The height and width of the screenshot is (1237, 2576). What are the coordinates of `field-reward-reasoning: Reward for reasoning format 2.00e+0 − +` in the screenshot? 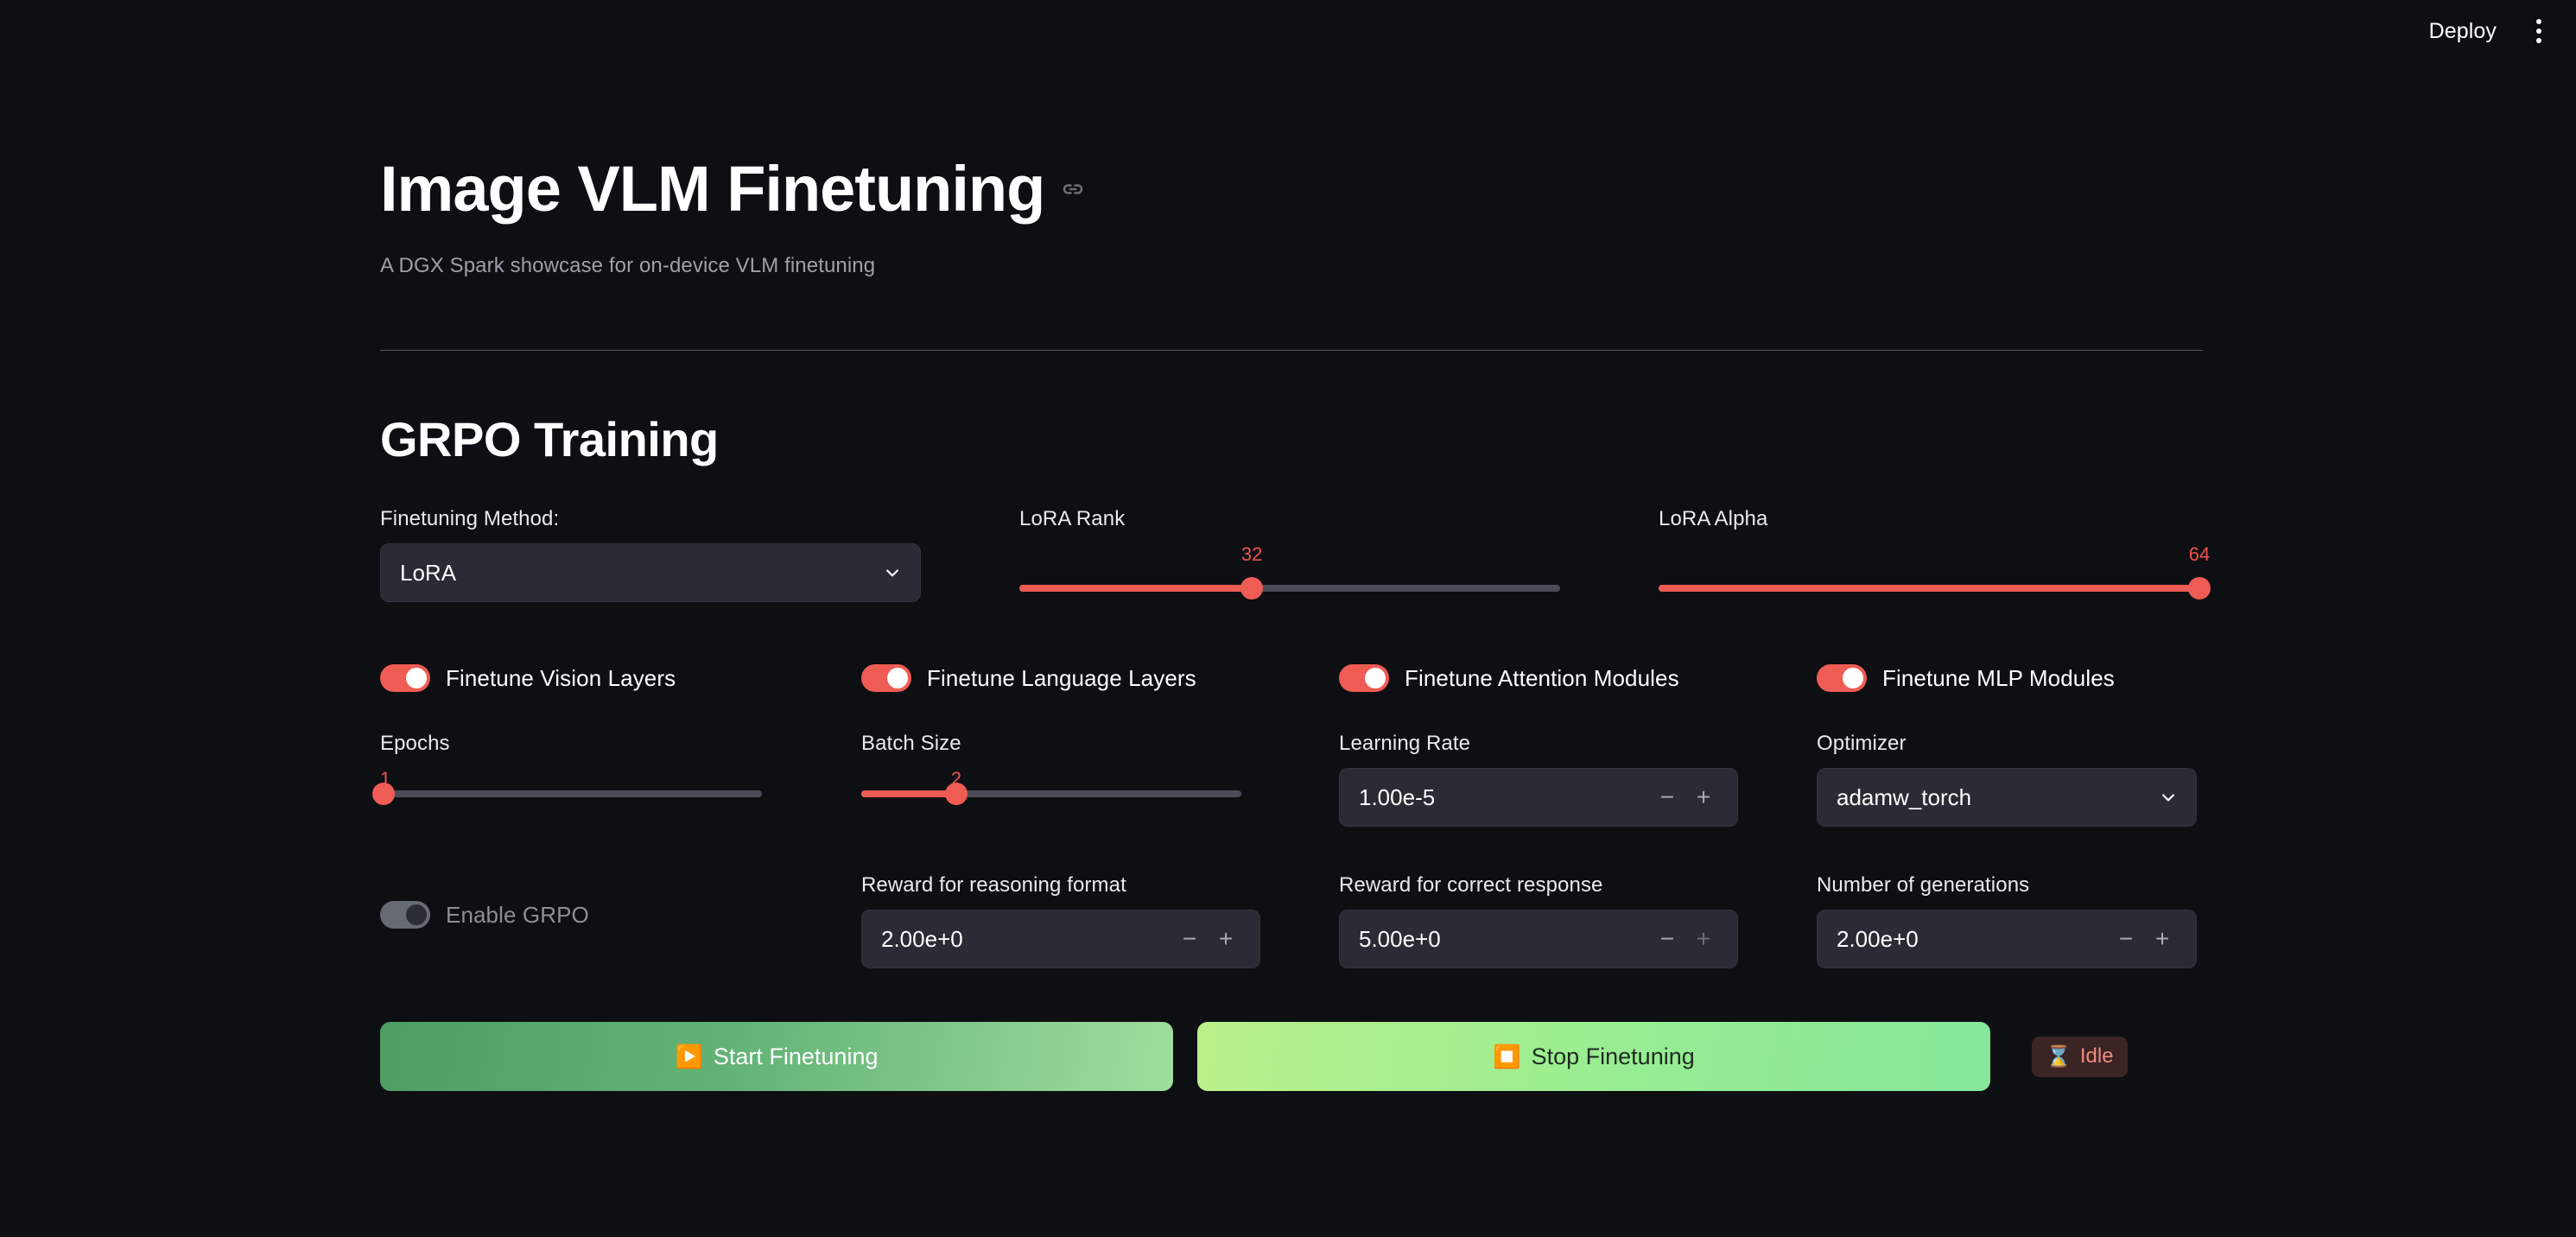 It's located at (1100, 920).